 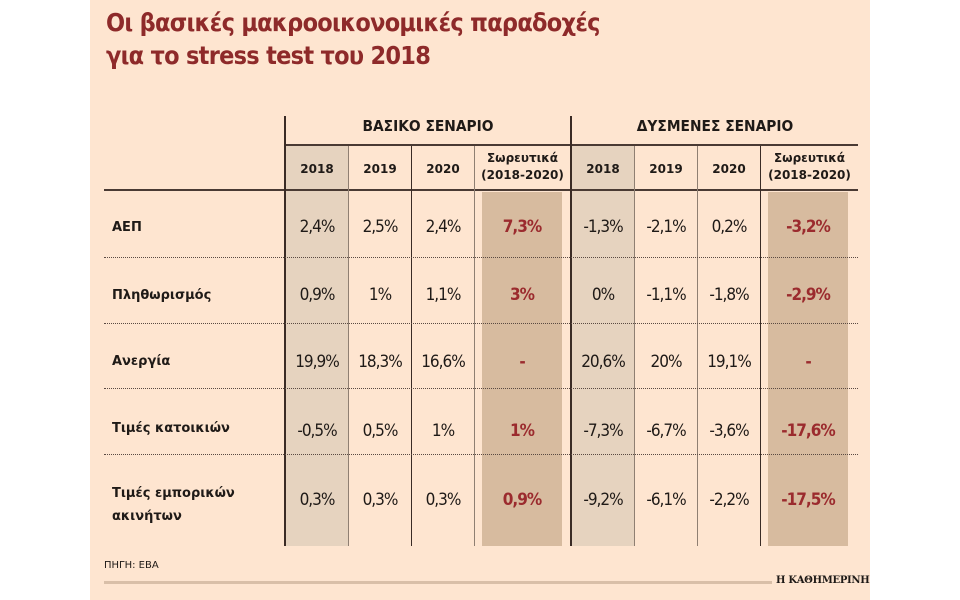 I want to click on value-cell: -0,5%, so click(x=317, y=431).